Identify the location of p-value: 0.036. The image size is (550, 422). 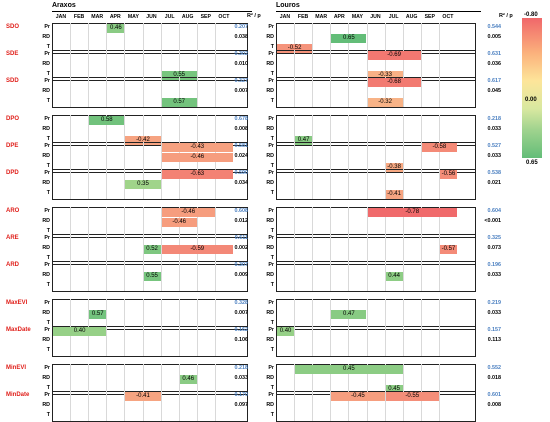
(494, 64).